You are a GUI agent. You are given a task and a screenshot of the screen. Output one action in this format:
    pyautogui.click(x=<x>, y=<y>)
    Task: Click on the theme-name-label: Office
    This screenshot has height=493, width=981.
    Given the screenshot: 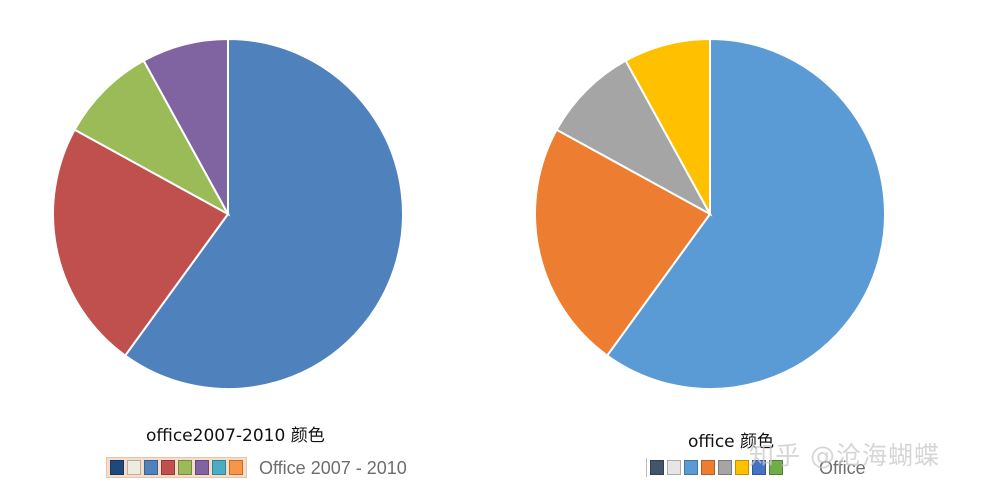 What is the action you would take?
    pyautogui.click(x=842, y=468)
    